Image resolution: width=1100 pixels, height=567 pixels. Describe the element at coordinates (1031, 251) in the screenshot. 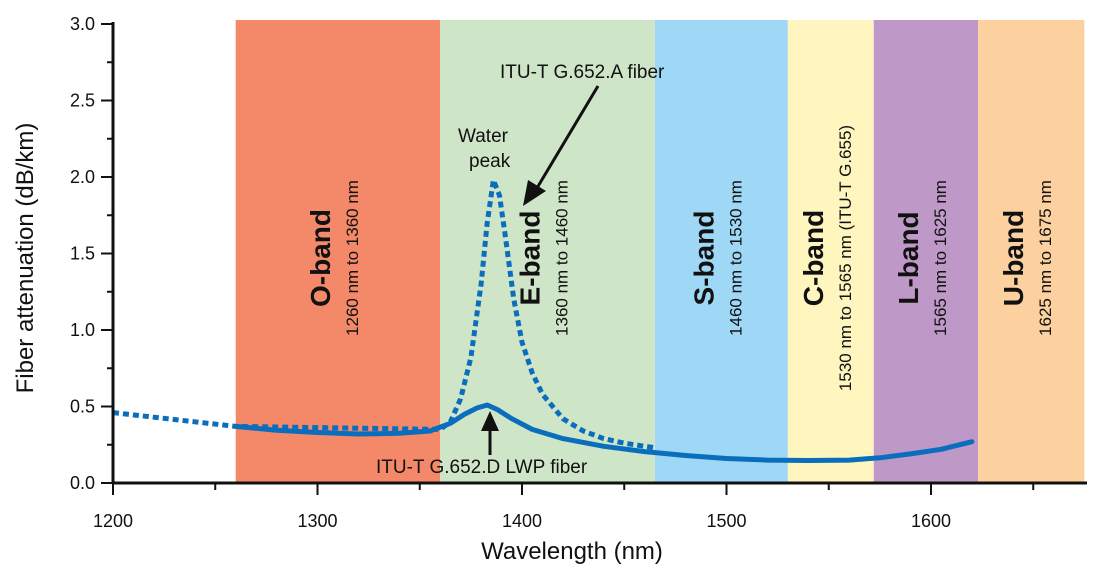

I see `band-u-band-region` at that location.